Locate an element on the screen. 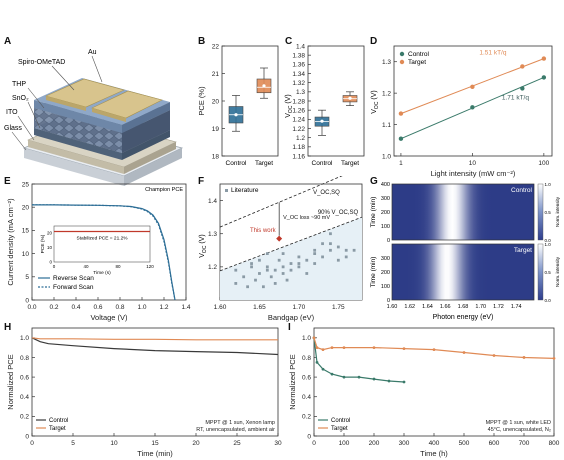 The image size is (564, 460). annotation-voc-loss: V_OC loss ~90 mV is located at coordinates (306, 218).